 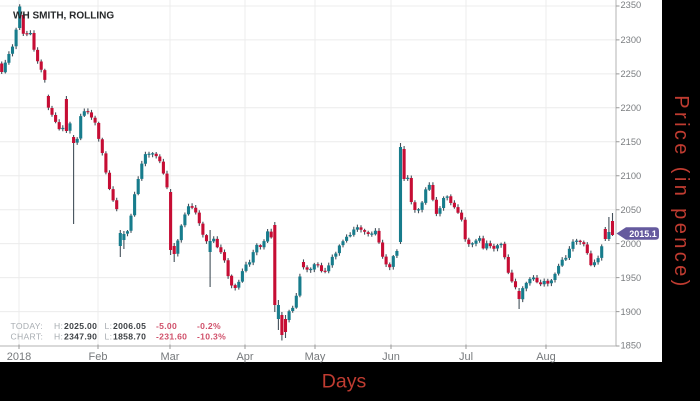 I want to click on svg-text: WH SMITH, ROLLING, so click(x=63, y=16).